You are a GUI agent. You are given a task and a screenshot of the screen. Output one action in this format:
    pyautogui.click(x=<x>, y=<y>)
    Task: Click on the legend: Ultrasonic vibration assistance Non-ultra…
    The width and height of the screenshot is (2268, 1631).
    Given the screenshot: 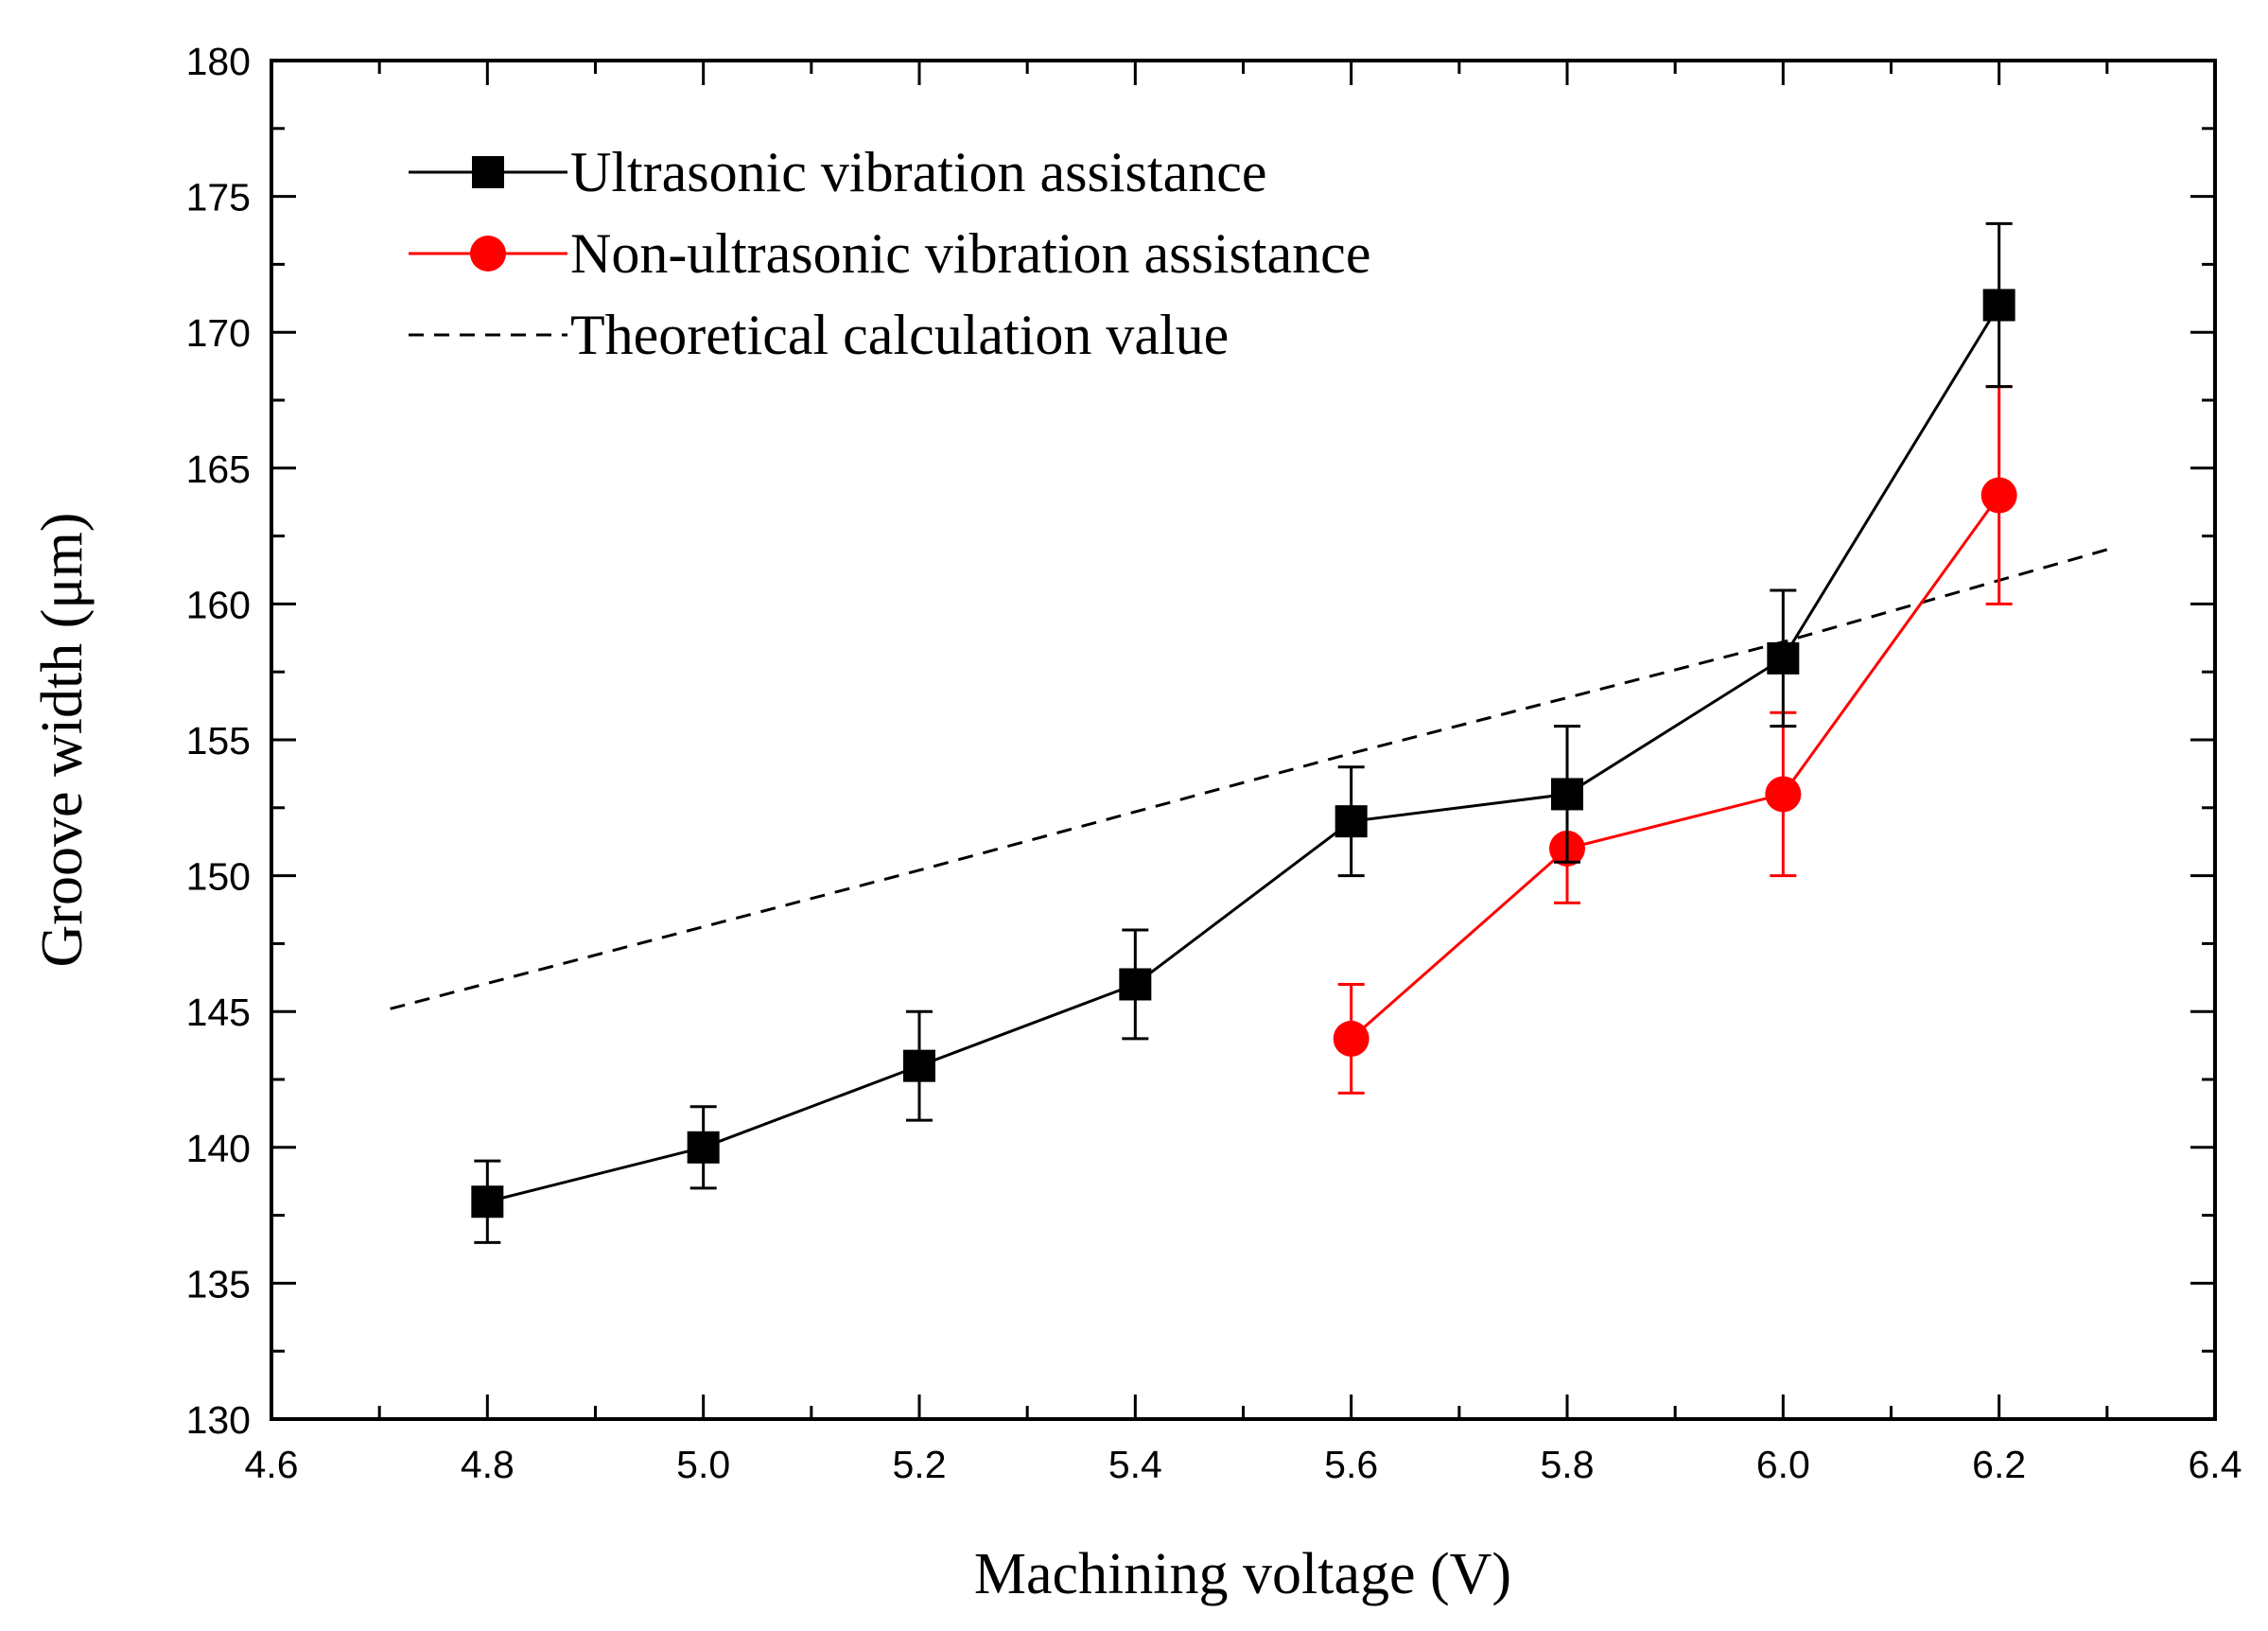 What is the action you would take?
    pyautogui.click(x=889, y=253)
    